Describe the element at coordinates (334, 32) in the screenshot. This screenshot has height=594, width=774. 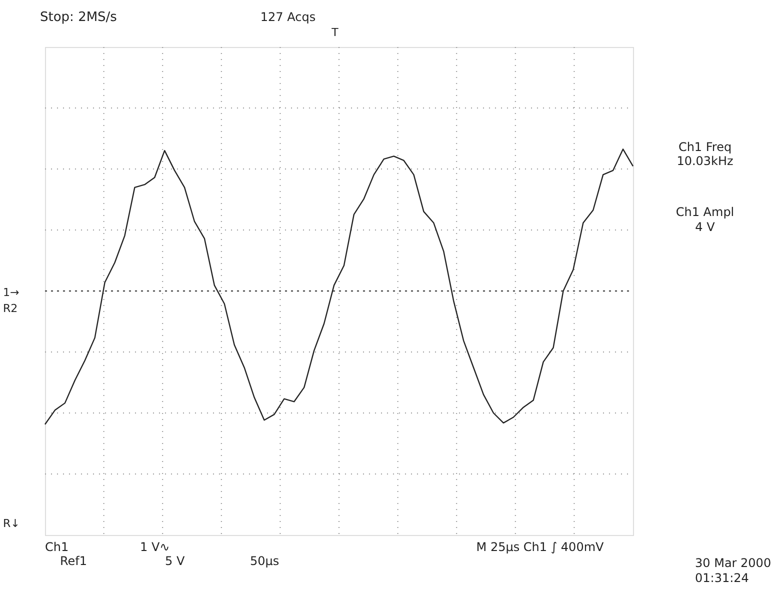
I see `text: T` at that location.